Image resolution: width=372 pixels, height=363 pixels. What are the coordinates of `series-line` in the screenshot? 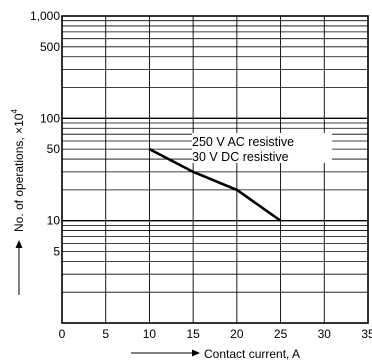 It's located at (215, 184).